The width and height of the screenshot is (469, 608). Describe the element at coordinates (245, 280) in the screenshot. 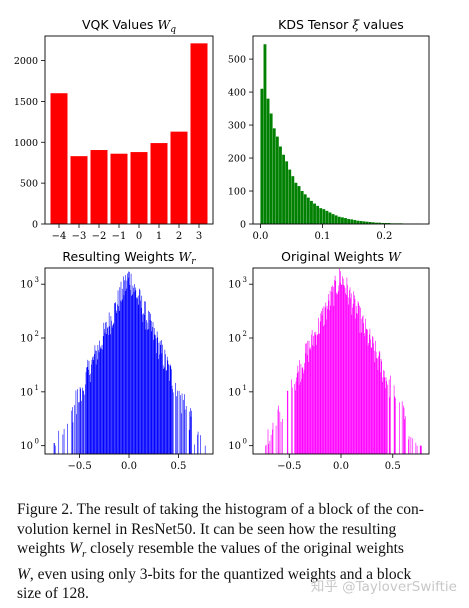

I see `y-tick-label-exponent: 3` at that location.